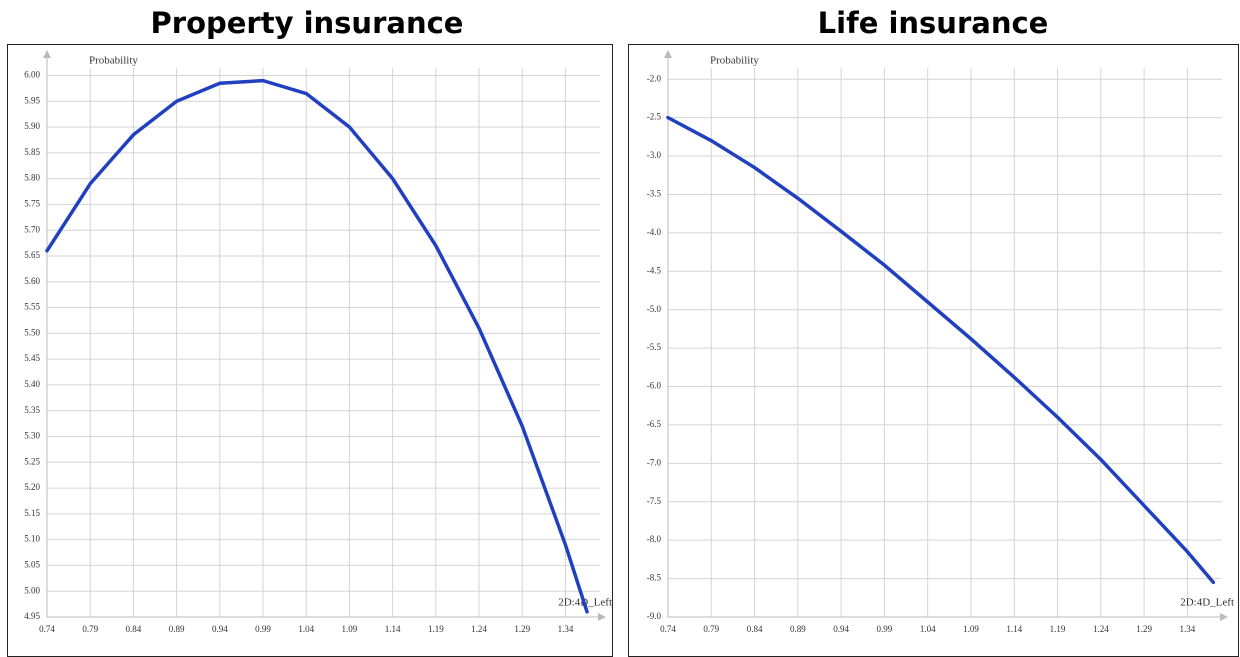 The height and width of the screenshot is (657, 1240). Describe the element at coordinates (32, 152) in the screenshot. I see `y-tick-label: 5.85` at that location.